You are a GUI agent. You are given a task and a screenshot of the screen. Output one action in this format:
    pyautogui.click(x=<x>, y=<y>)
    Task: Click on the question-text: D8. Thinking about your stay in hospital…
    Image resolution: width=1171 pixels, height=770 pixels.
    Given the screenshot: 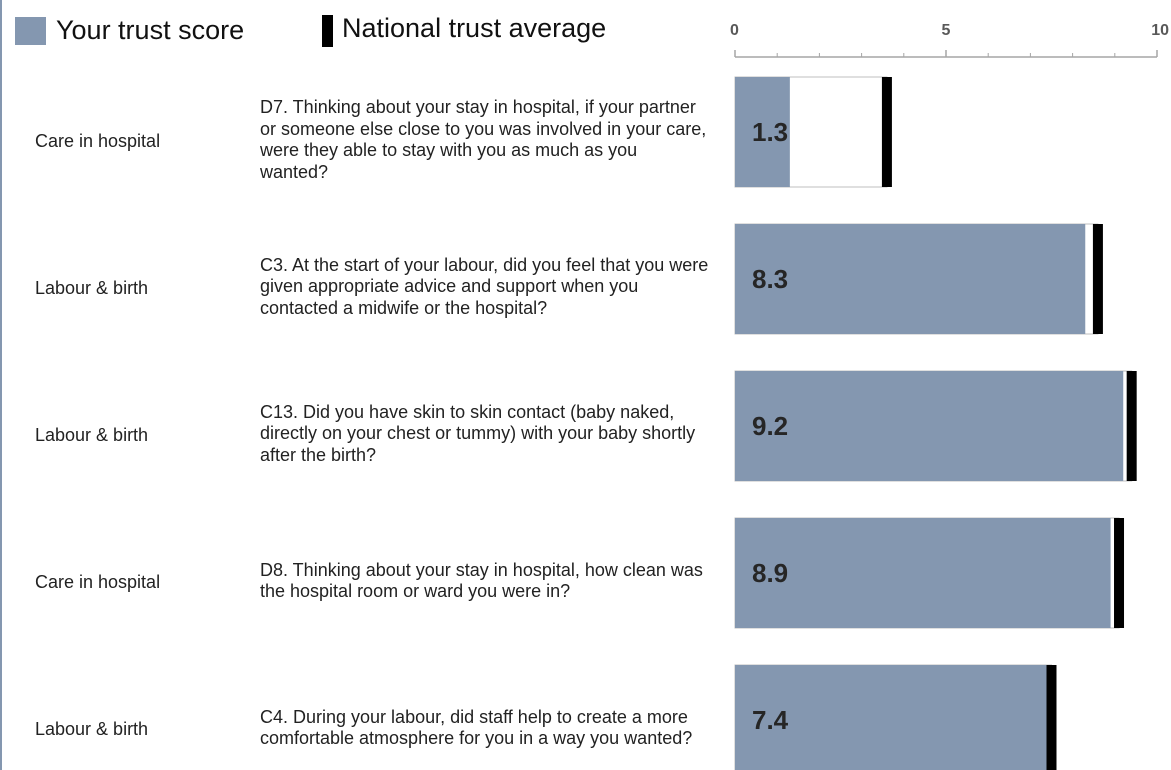 What is the action you would take?
    pyautogui.click(x=481, y=580)
    